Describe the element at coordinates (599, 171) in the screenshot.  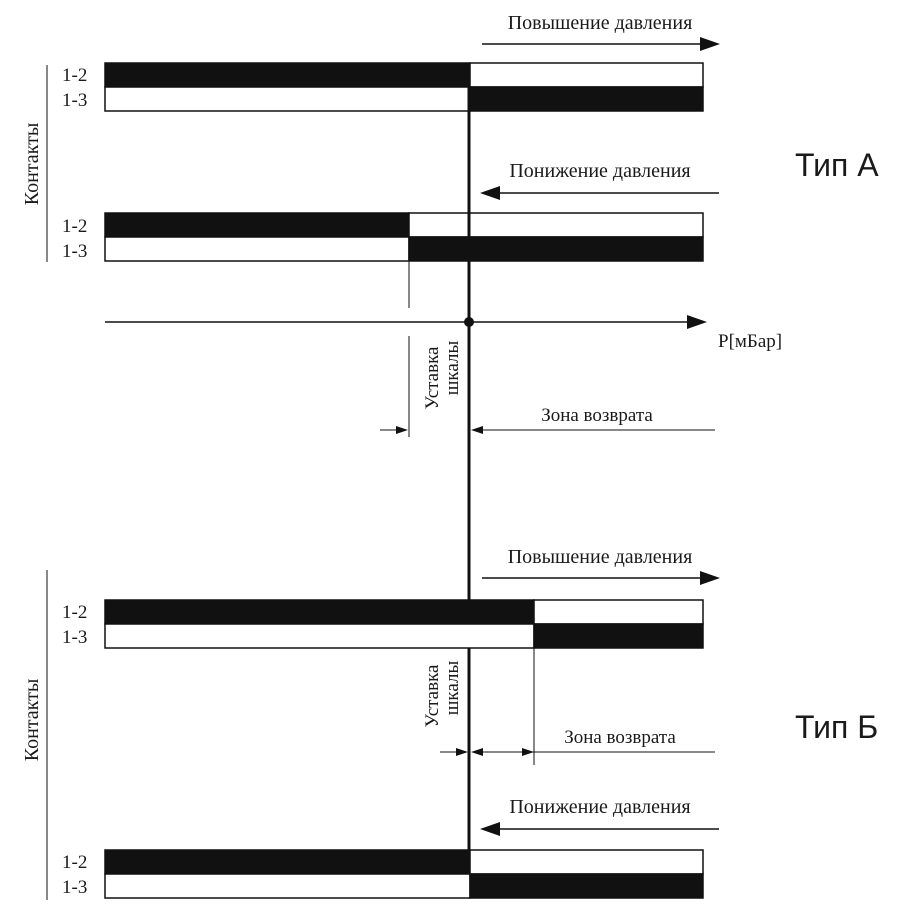
I see `type-a-fall-label: Понижение давления` at that location.